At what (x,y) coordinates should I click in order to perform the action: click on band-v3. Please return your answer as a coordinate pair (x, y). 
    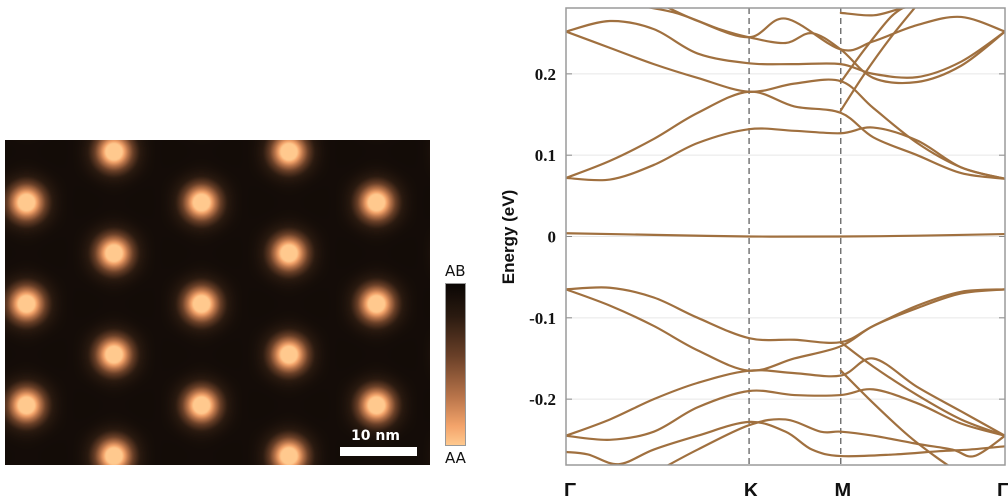
    Looking at the image, I should click on (785, 397).